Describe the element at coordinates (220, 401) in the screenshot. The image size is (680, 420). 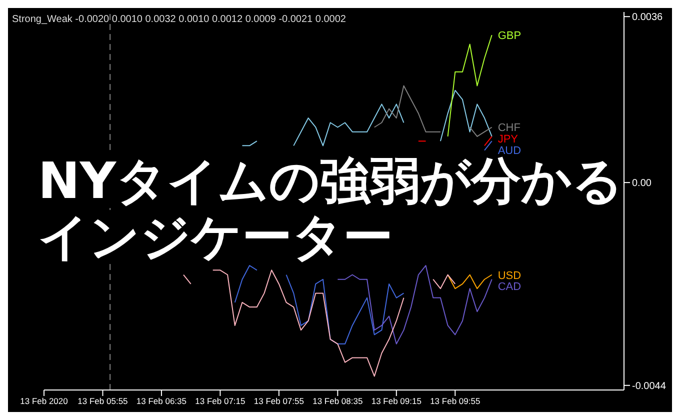
I see `x-tick-label: 13 Feb 07:15` at that location.